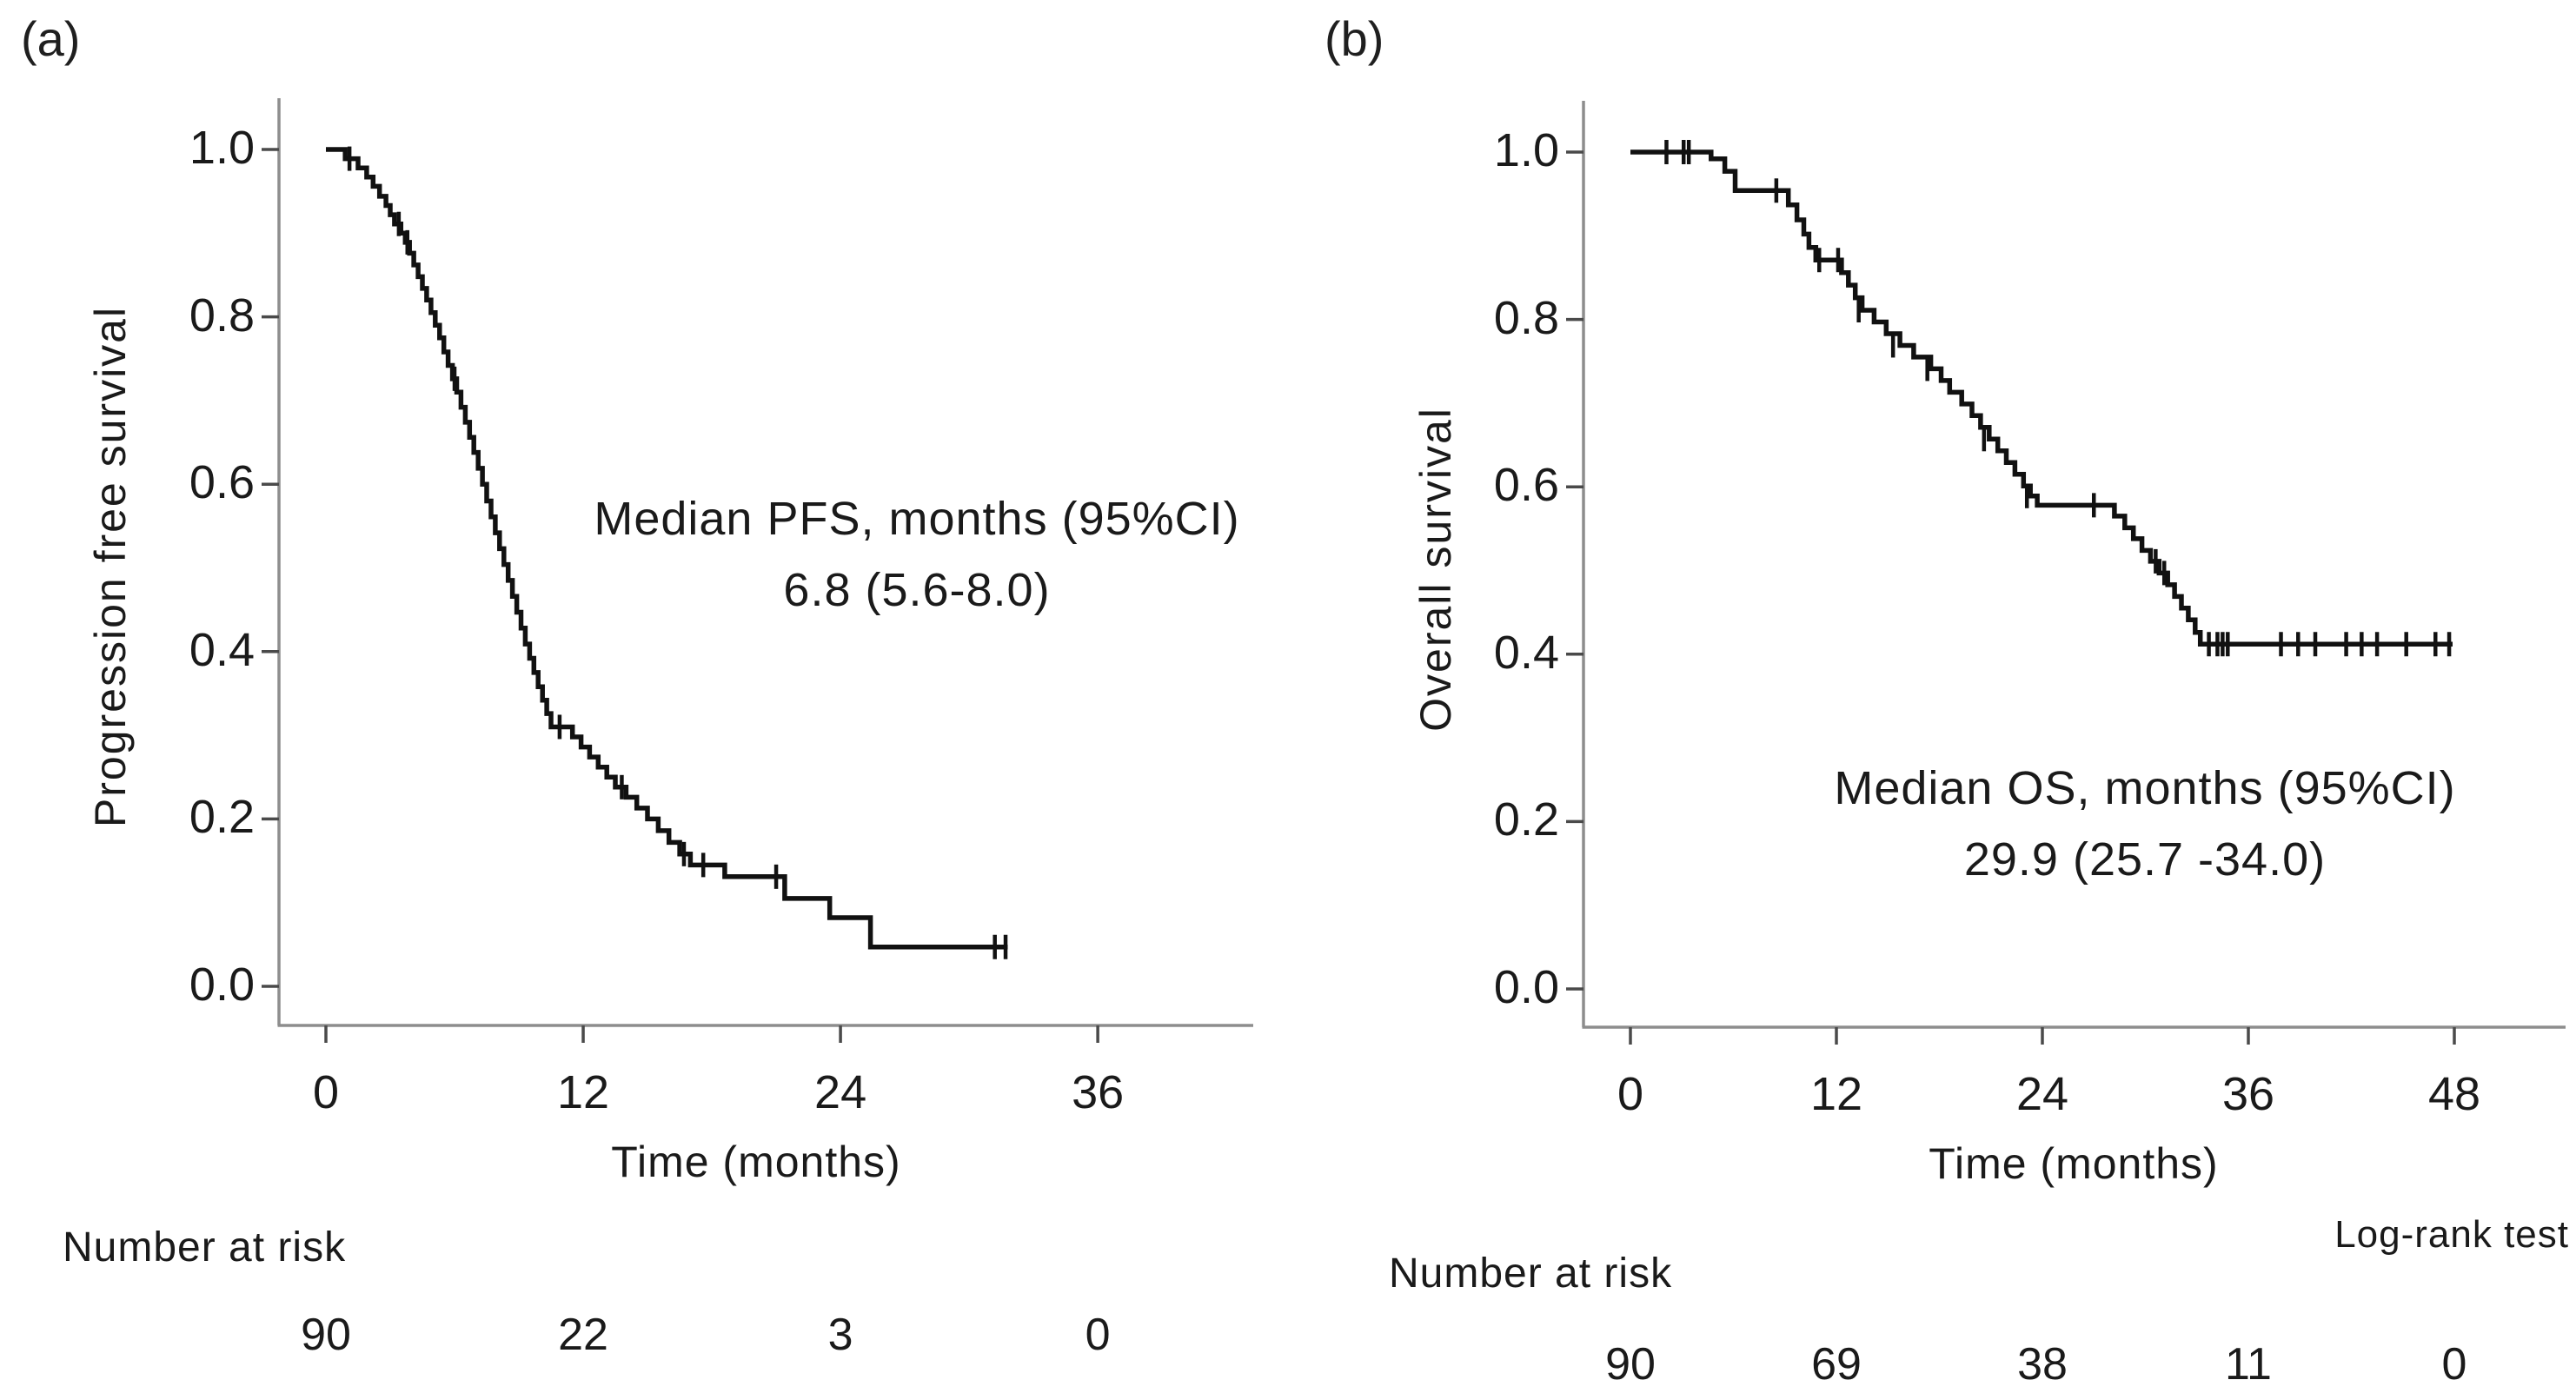 Image resolution: width=2576 pixels, height=1380 pixels. What do you see at coordinates (1526, 653) in the screenshot?
I see `panel-b-y-tick-label: 0.4` at bounding box center [1526, 653].